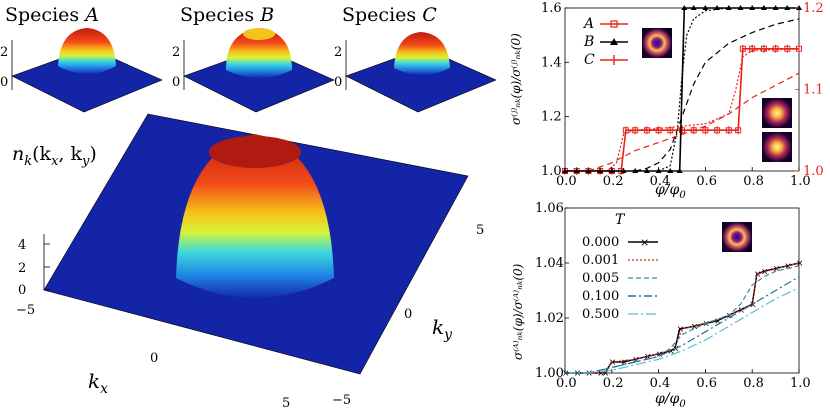 The width and height of the screenshot is (830, 411). What do you see at coordinates (176, 82) in the screenshot?
I see `inset-b-ztick-0: 0` at bounding box center [176, 82].